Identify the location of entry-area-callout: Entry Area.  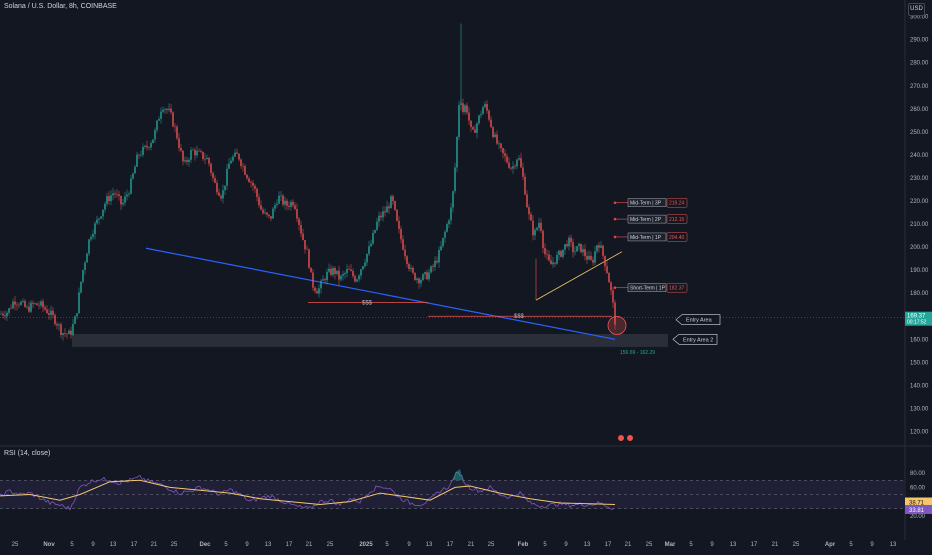
(698, 319).